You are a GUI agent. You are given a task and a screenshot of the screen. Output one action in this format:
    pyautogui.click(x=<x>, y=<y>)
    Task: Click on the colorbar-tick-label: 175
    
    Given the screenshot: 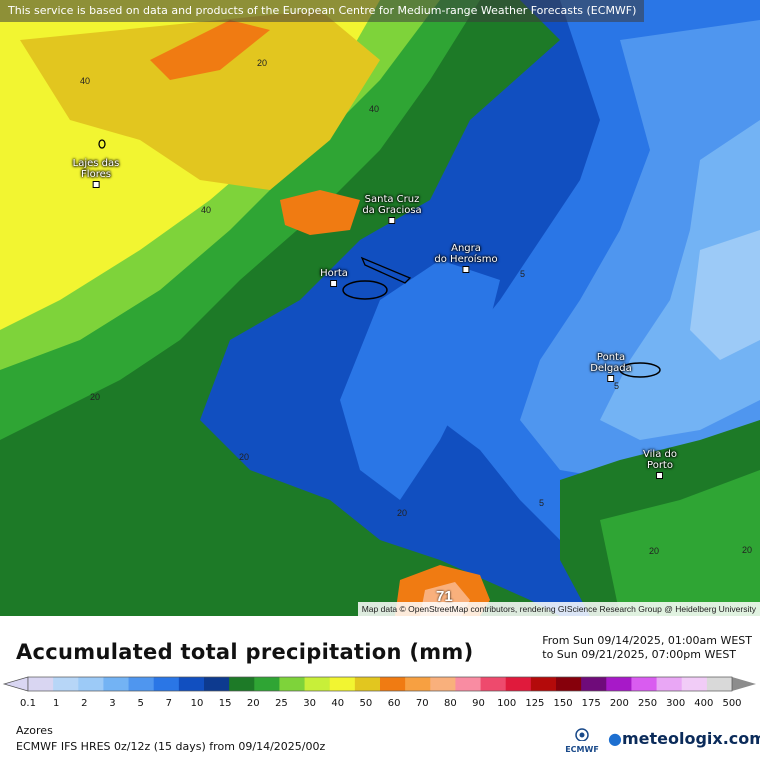 What is the action you would take?
    pyautogui.click(x=591, y=703)
    